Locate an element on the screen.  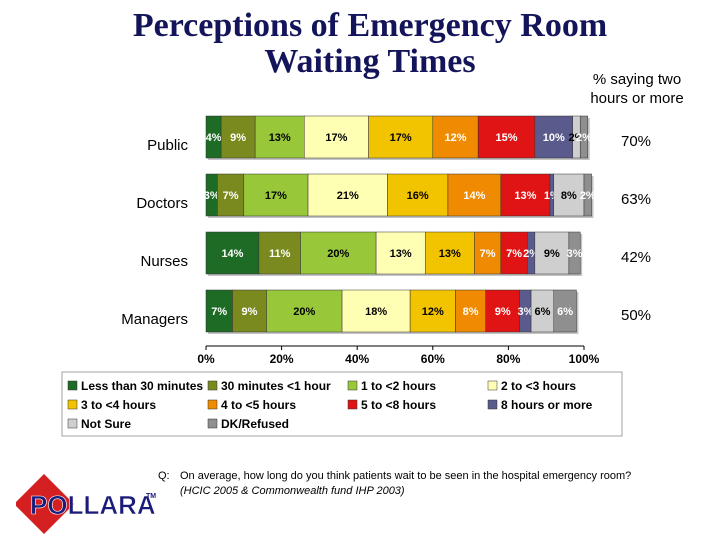
legend-label: Less than 30 minutes is located at coordinates (142, 386).